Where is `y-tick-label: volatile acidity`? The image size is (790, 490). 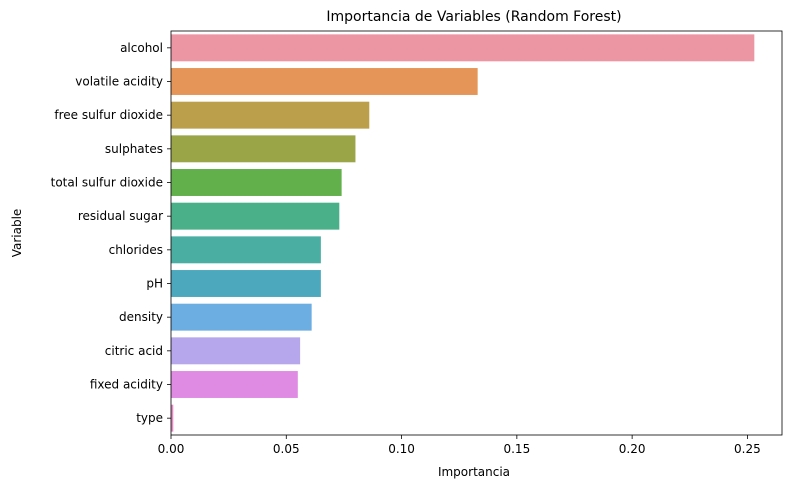 y-tick-label: volatile acidity is located at coordinates (119, 82).